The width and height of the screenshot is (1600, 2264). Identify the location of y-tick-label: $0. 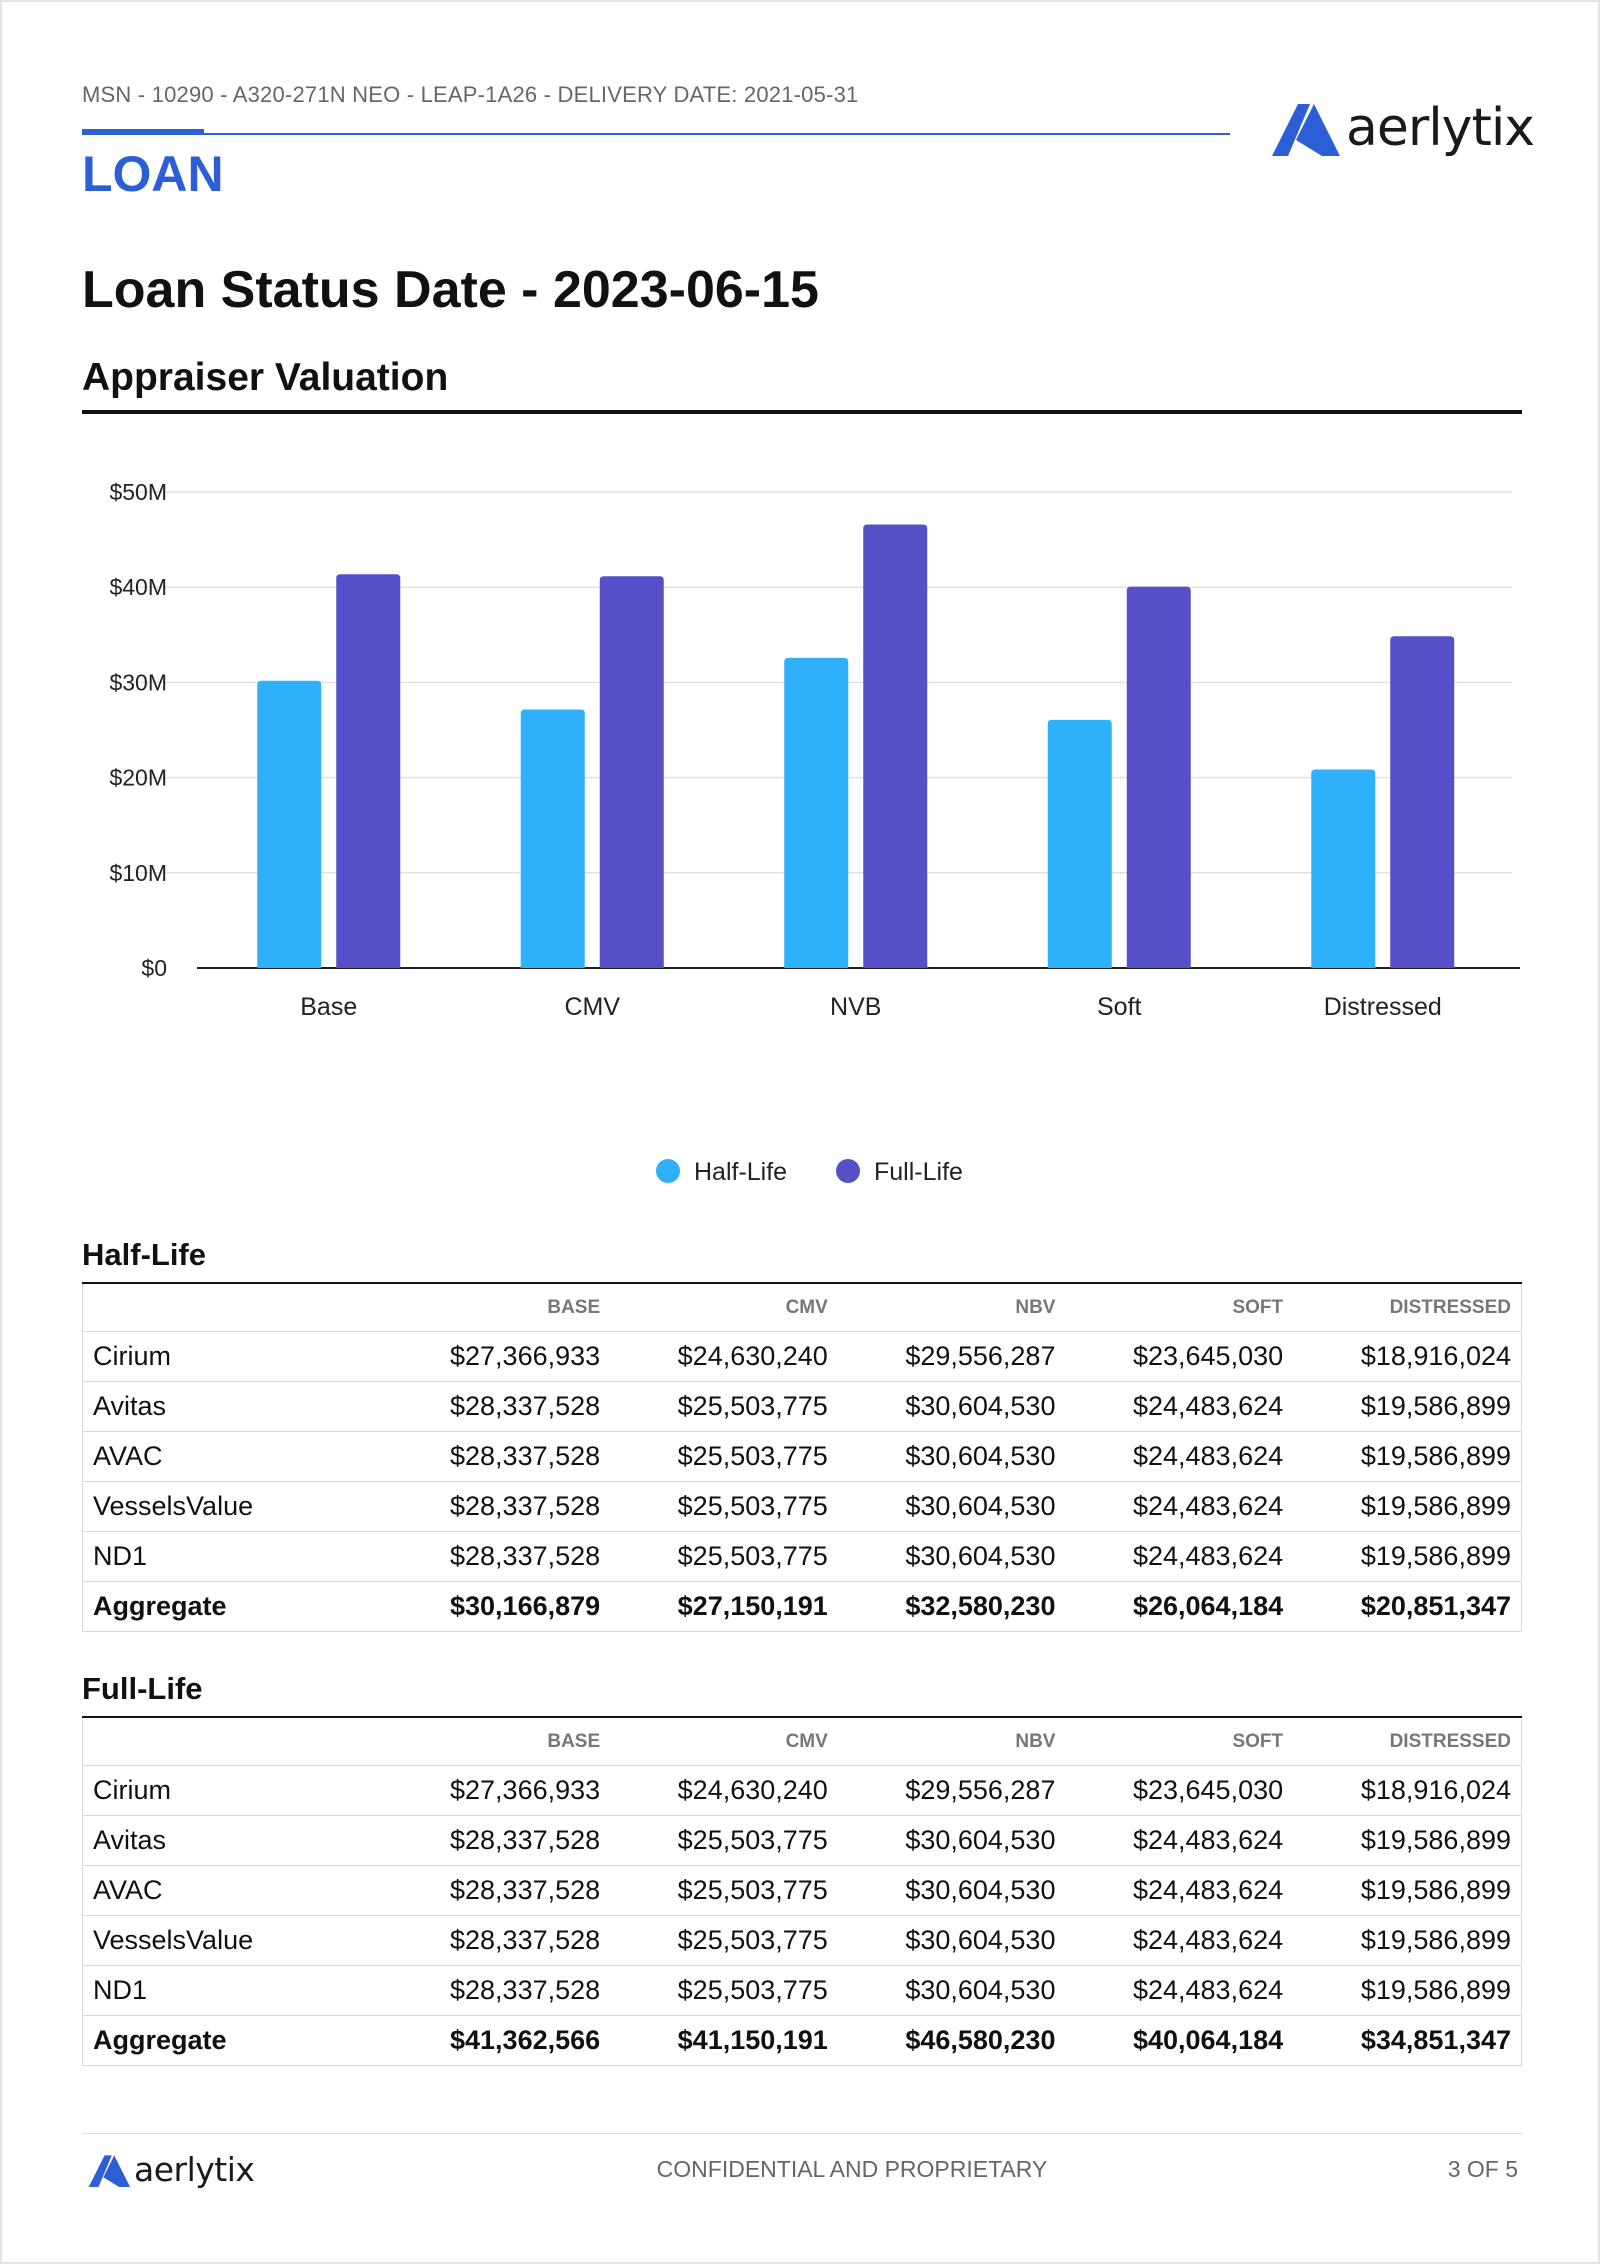
(154, 968).